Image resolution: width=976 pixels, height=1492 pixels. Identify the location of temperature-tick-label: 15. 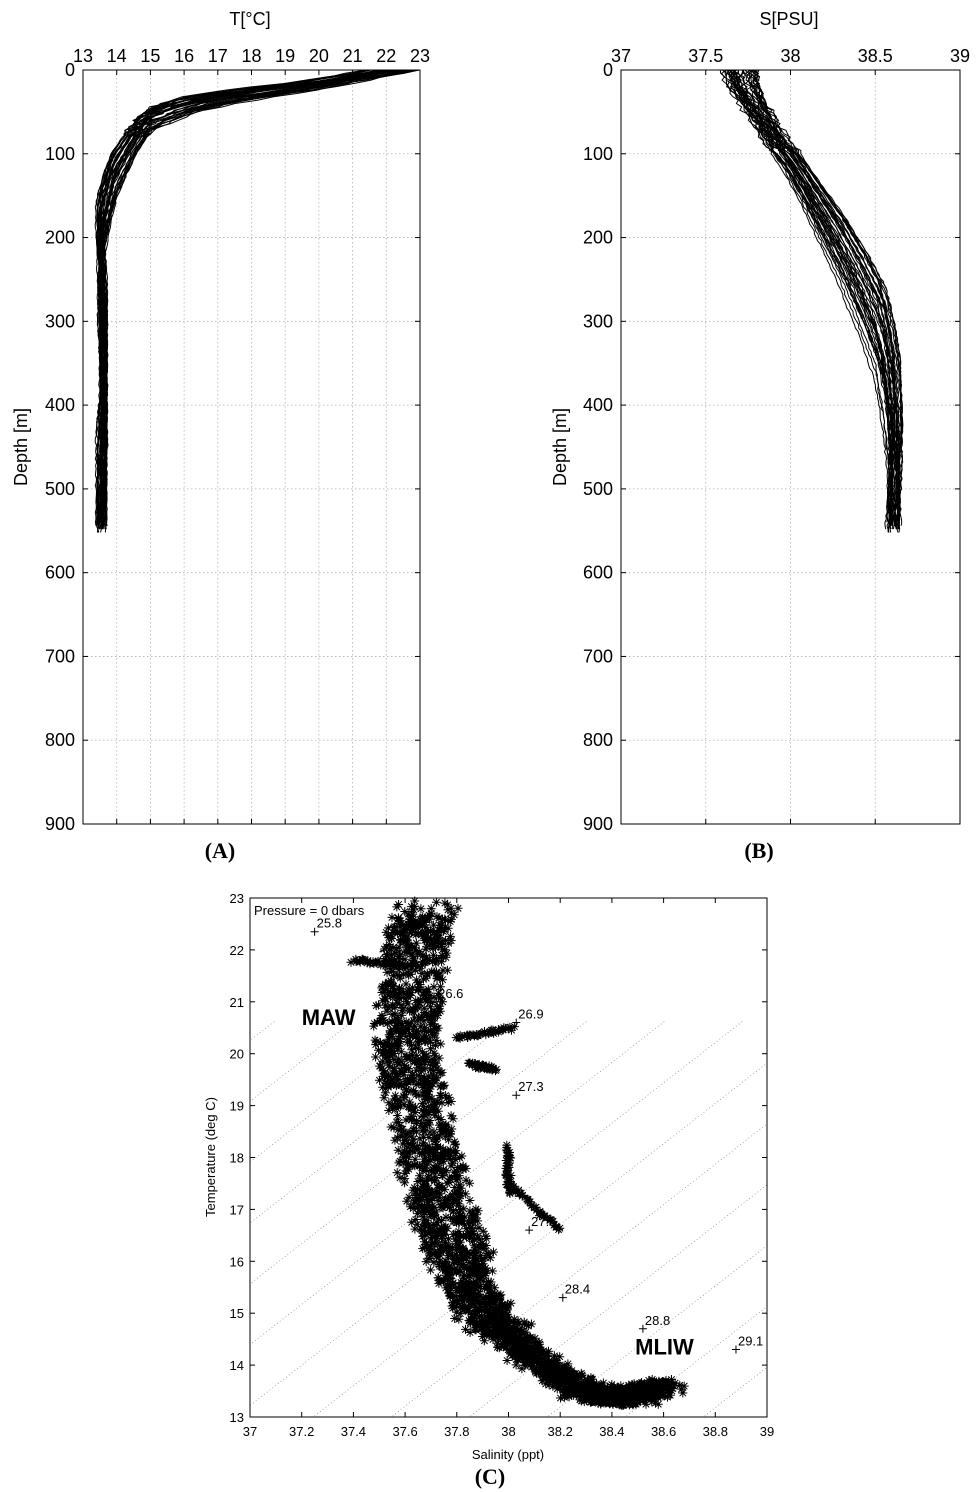
(237, 1313).